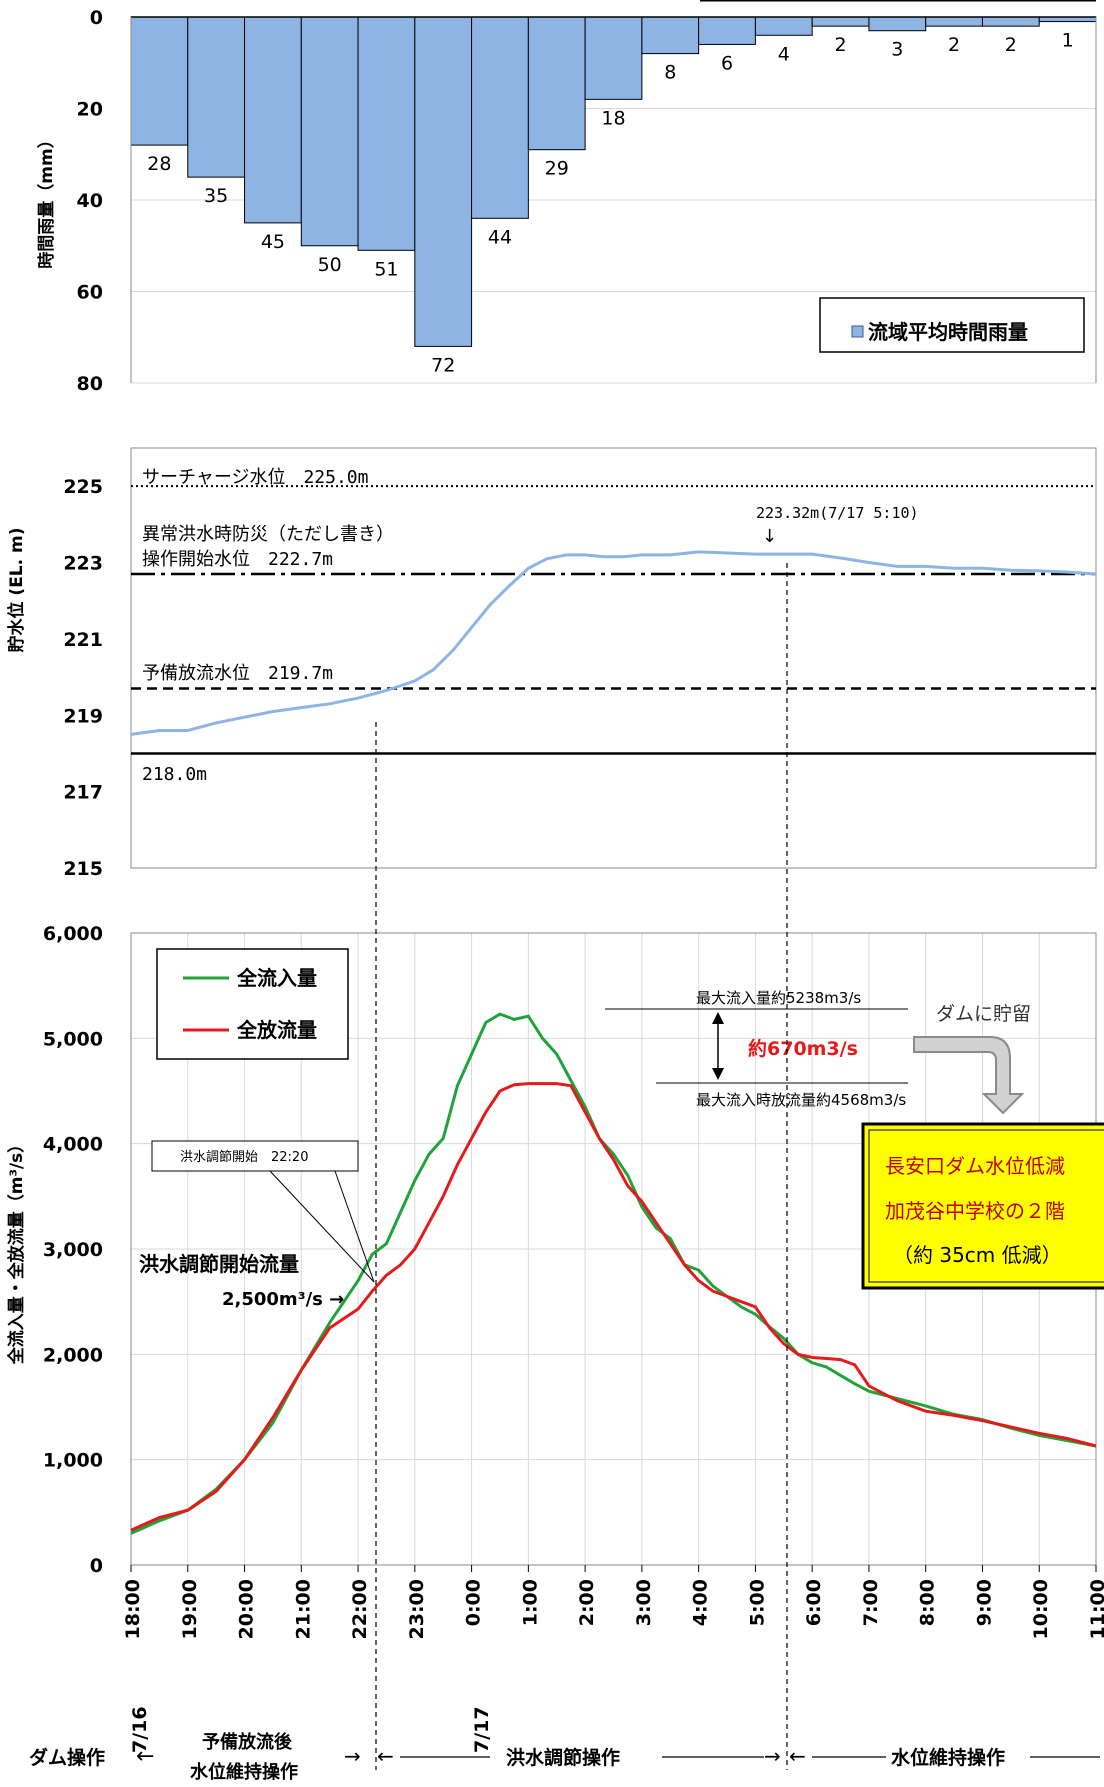  What do you see at coordinates (701, 1602) in the screenshot?
I see `flow-x-tick-label: 4:00` at bounding box center [701, 1602].